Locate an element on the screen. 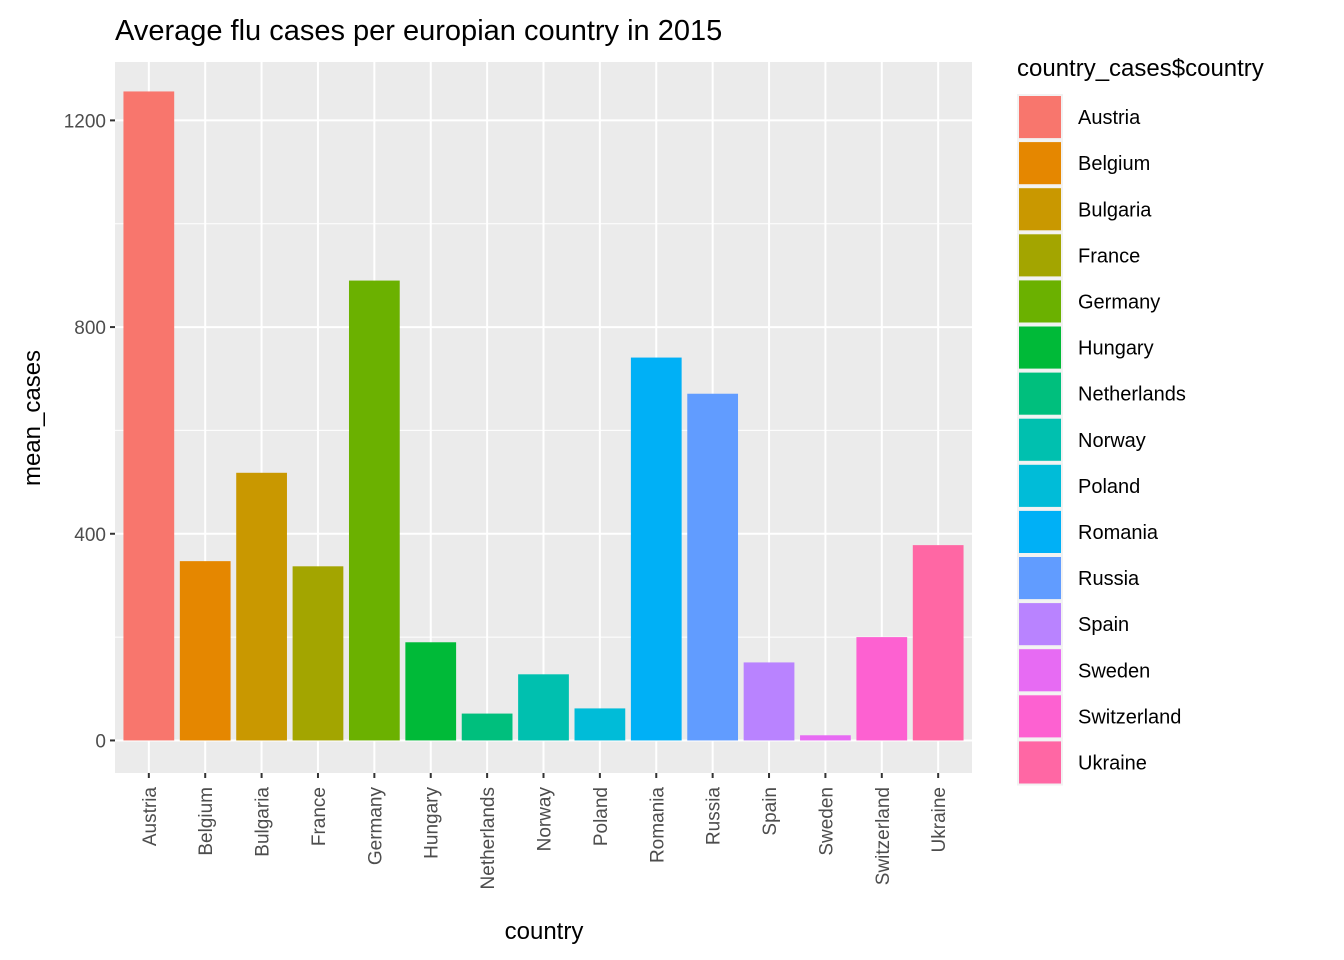  legend-label: Norway is located at coordinates (1112, 441).